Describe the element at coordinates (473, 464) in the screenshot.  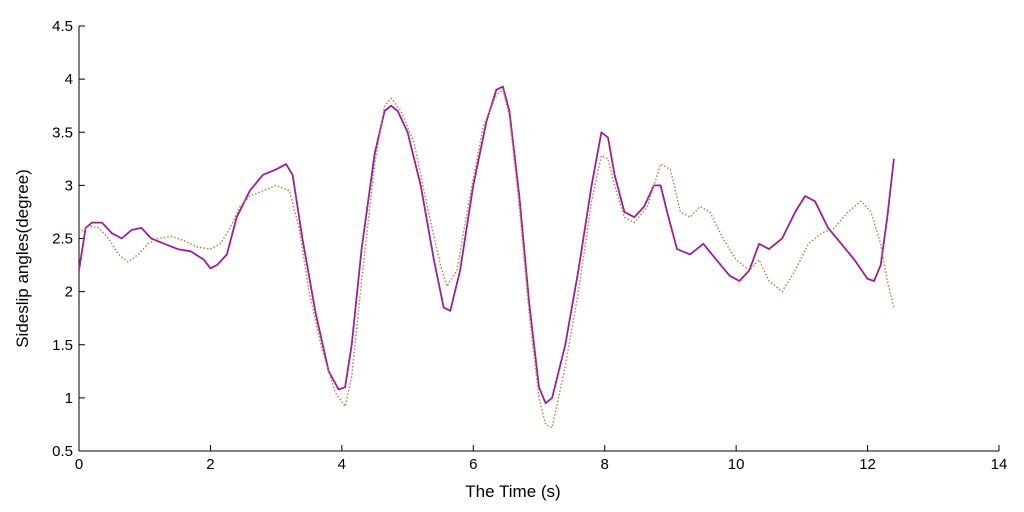
I see `x-tick-label: 6` at that location.